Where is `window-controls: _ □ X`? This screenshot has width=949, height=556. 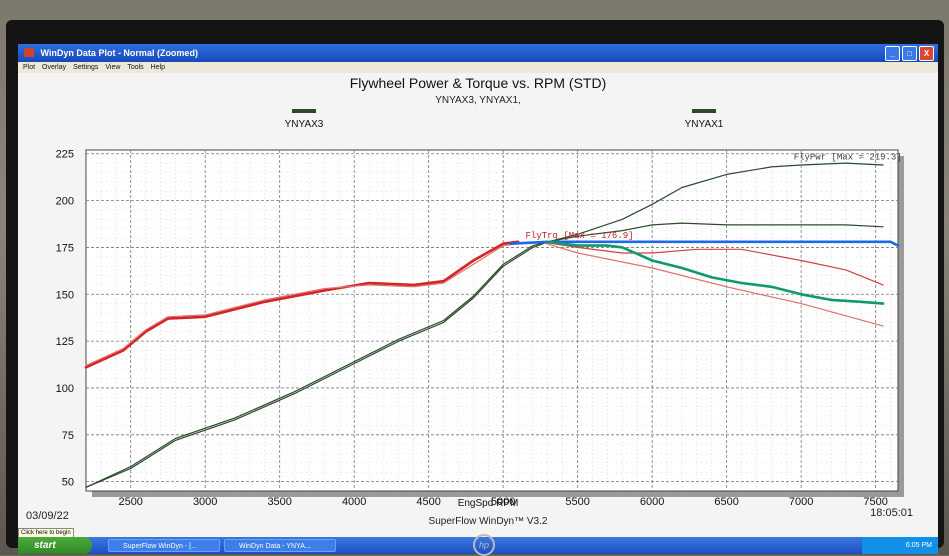
window-controls: _ □ X is located at coordinates (909, 53).